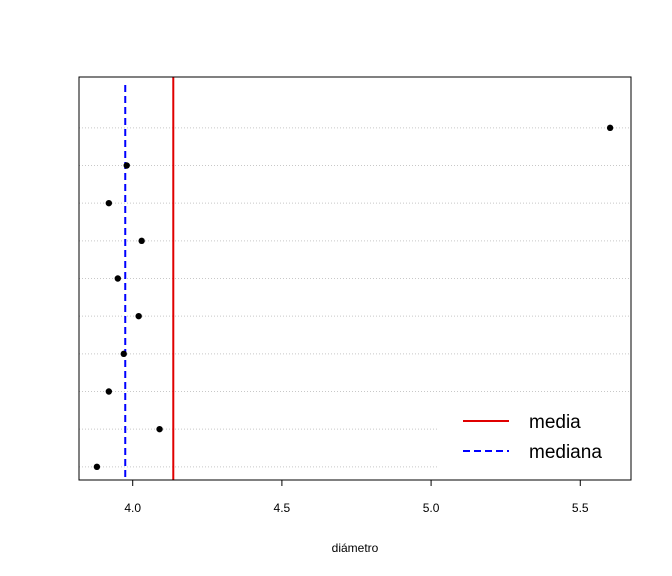 The image size is (672, 576). What do you see at coordinates (149, 278) in the screenshot?
I see `reference-lines` at bounding box center [149, 278].